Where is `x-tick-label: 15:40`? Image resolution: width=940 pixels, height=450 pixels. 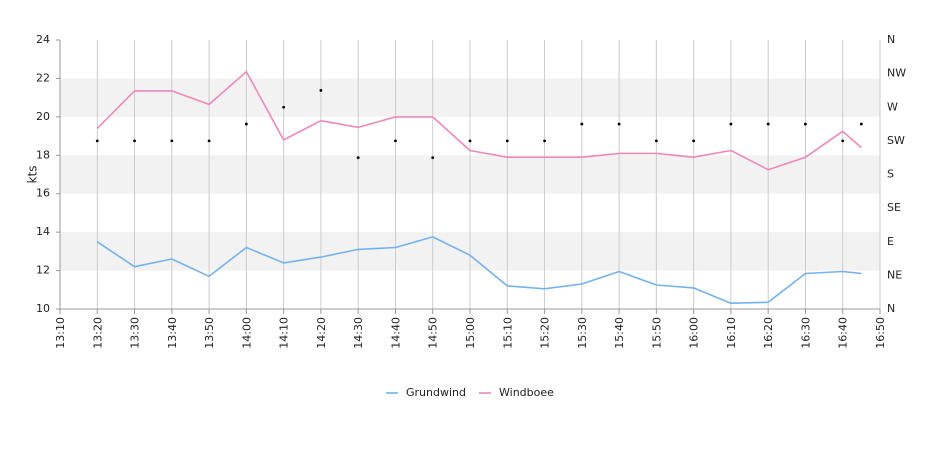
x-tick-label: 15:40 is located at coordinates (619, 333).